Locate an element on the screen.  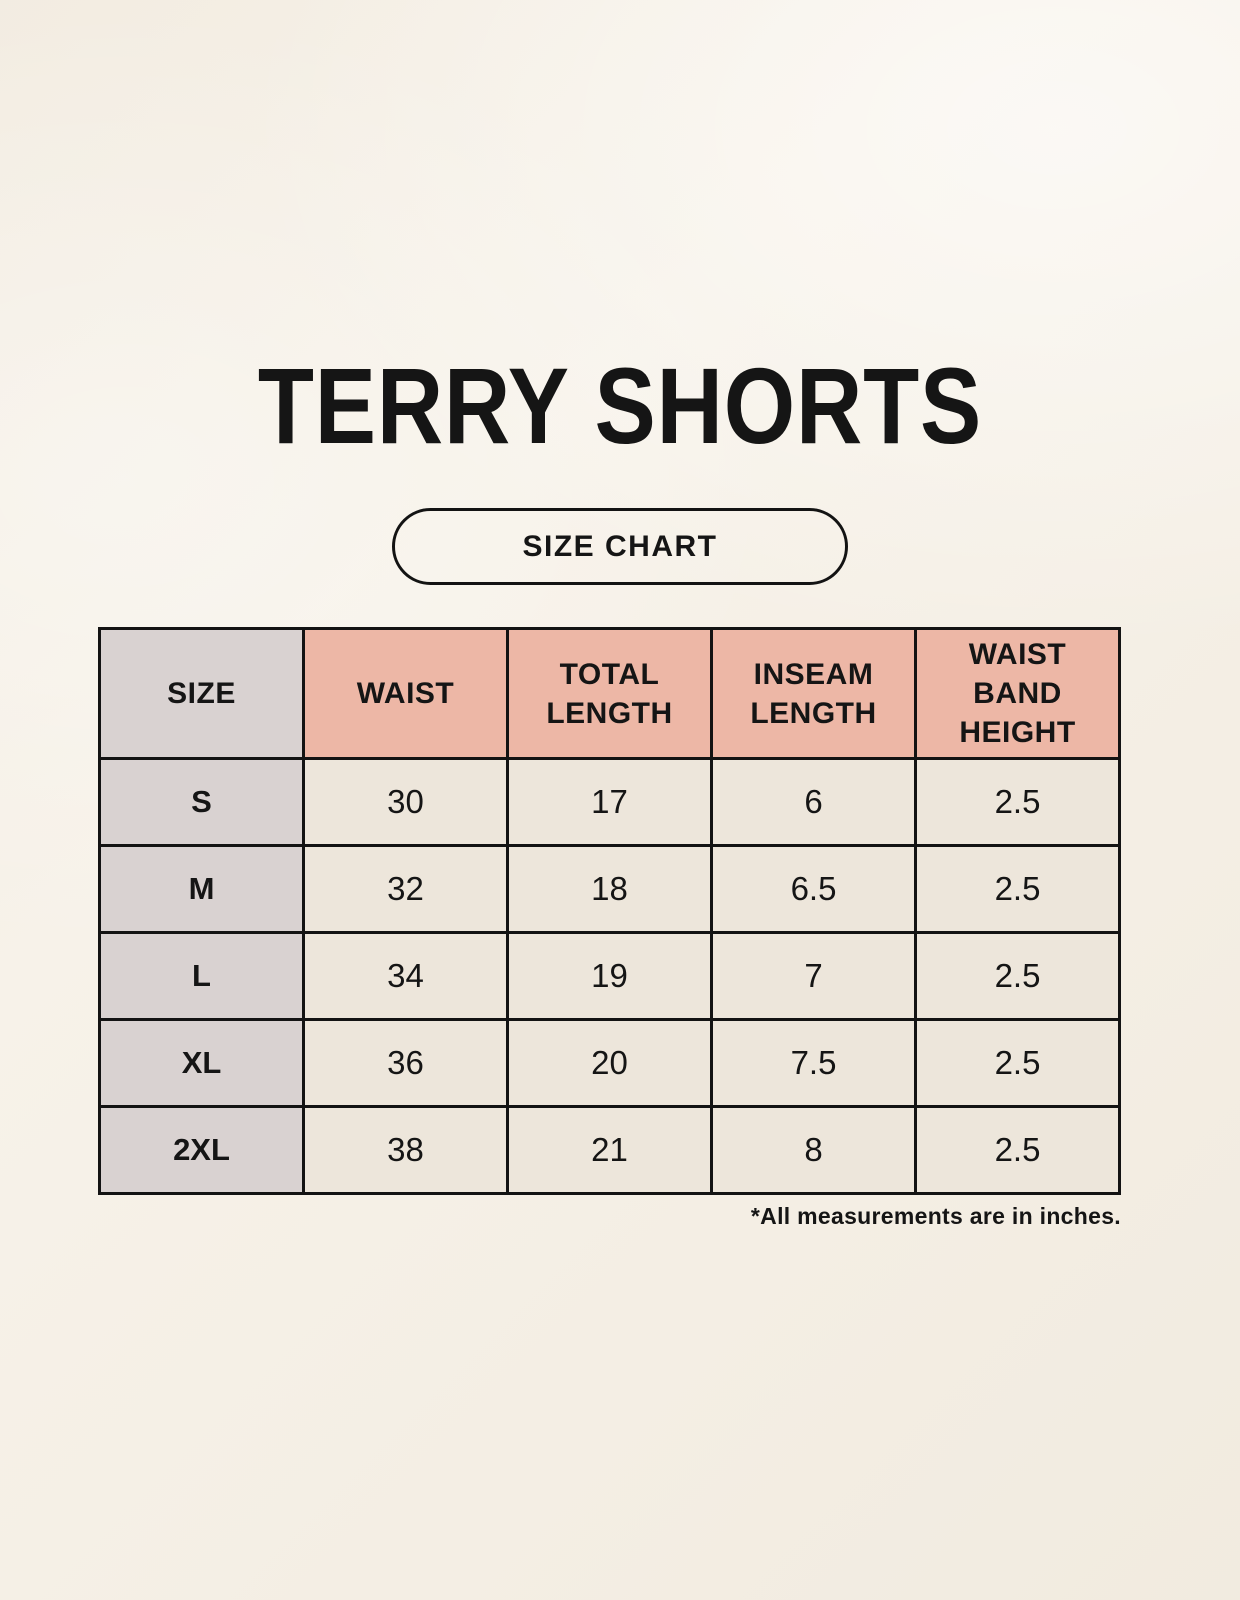
value-cell: 20 is located at coordinates (609, 1063).